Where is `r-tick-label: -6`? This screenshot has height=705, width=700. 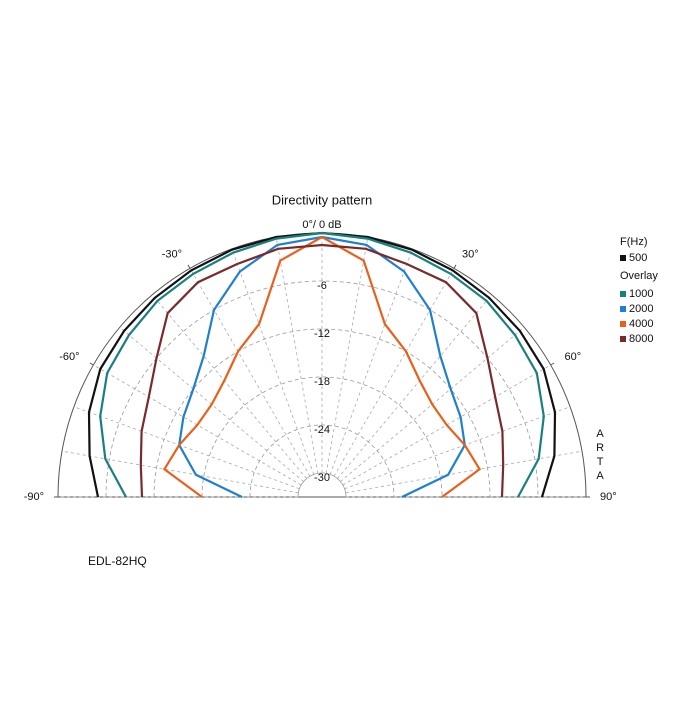
r-tick-label: -6 is located at coordinates (322, 286).